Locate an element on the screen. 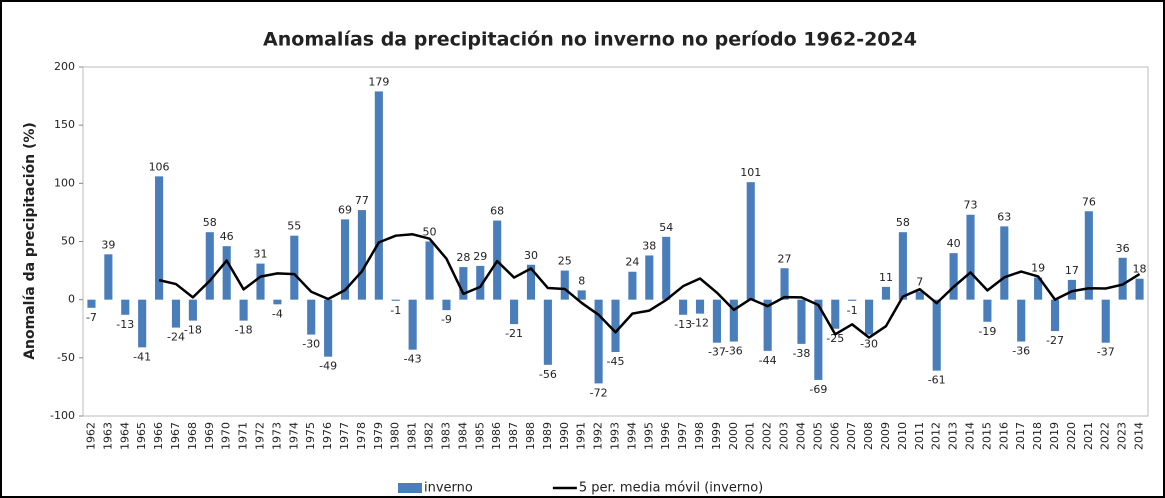  data-label: 106 is located at coordinates (159, 166).